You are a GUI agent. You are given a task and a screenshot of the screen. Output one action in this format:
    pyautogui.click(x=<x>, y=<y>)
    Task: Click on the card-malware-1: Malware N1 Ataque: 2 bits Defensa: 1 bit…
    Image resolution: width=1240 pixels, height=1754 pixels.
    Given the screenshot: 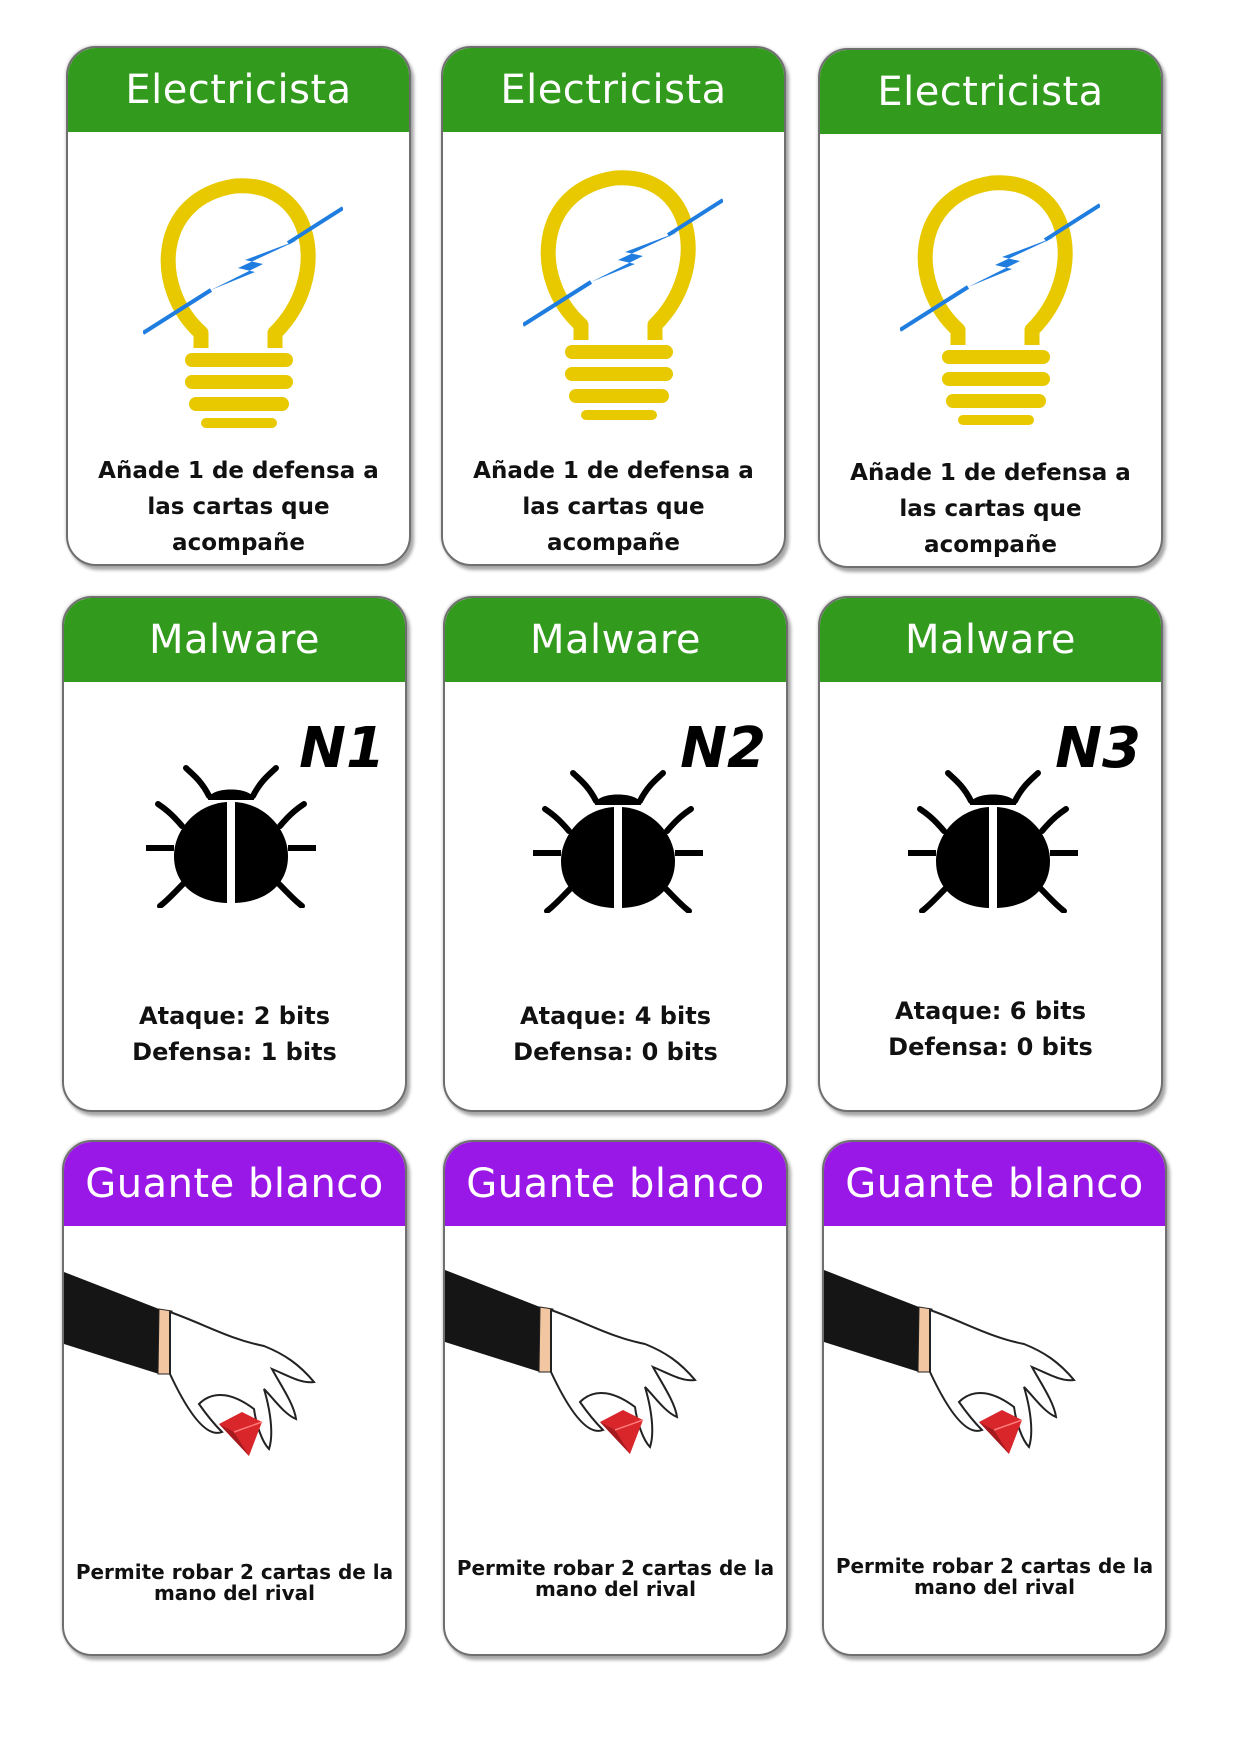 What is the action you would take?
    pyautogui.click(x=234, y=854)
    